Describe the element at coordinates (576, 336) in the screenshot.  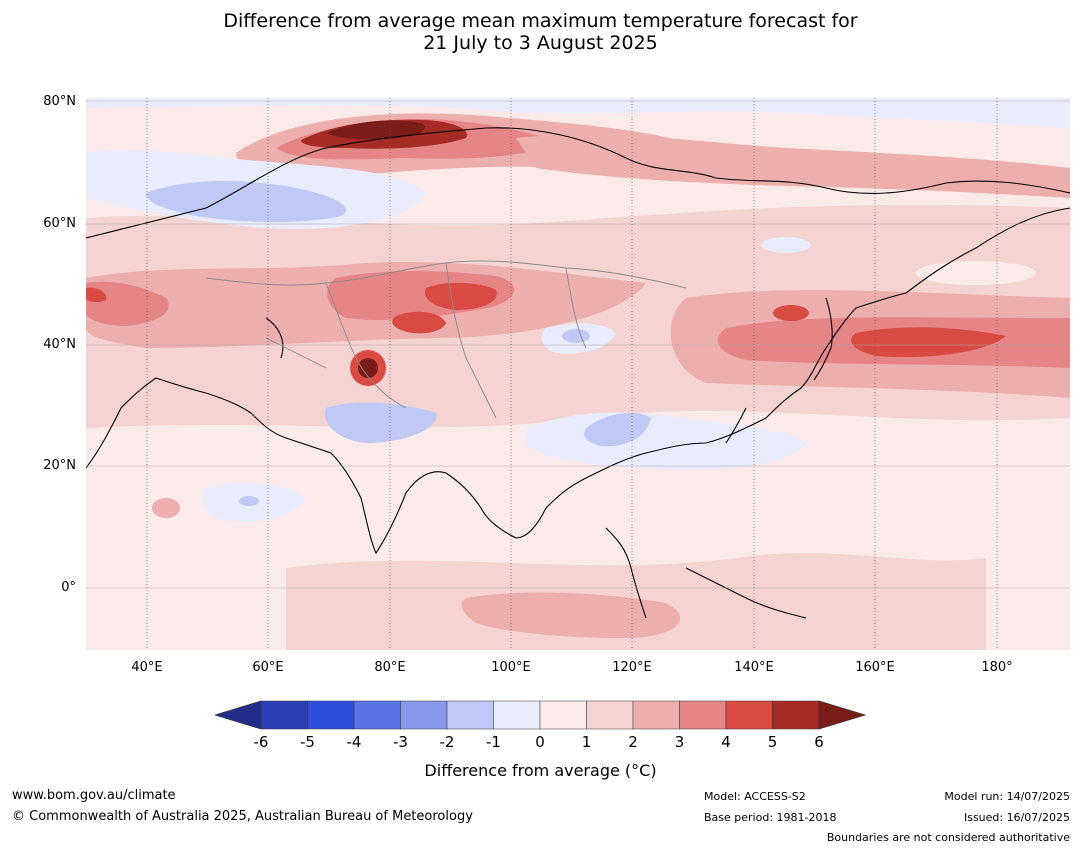
I see `north-china-cool-core` at that location.